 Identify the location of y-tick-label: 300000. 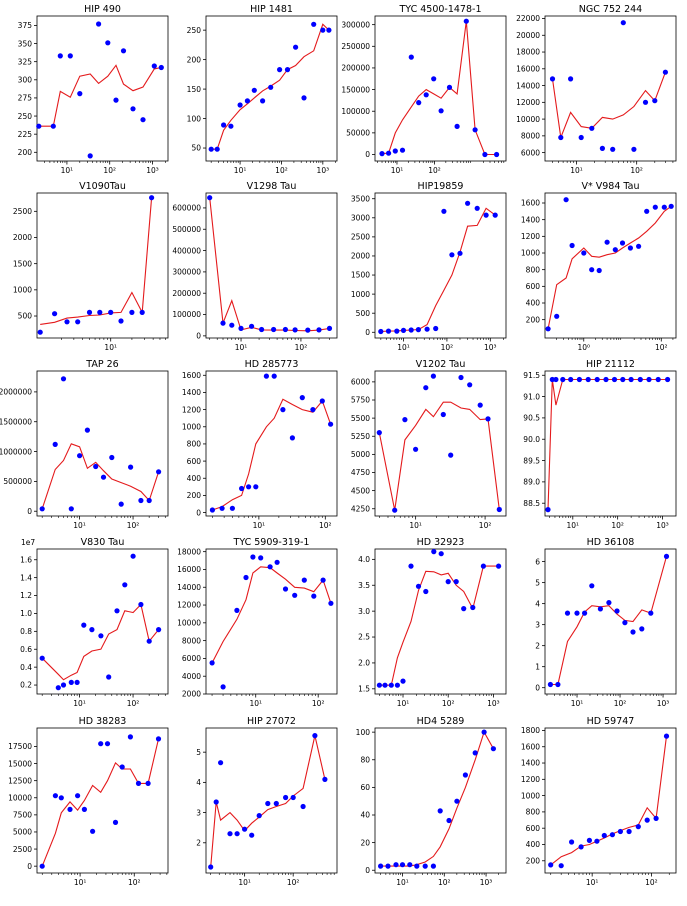
(355, 24).